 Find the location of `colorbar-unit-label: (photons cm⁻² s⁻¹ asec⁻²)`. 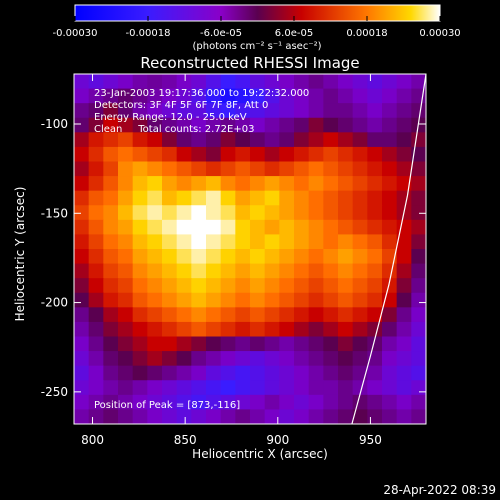

colorbar-unit-label: (photons cm⁻² s⁻¹ asec⁻²) is located at coordinates (256, 46).